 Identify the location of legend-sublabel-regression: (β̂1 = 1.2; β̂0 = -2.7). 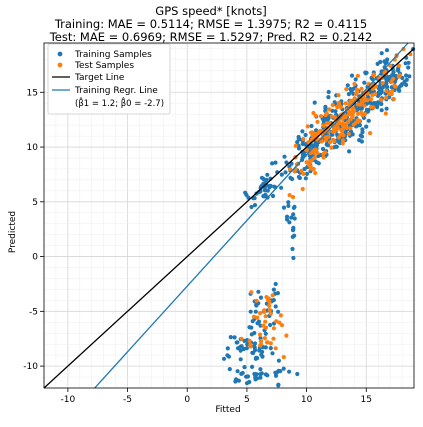
(119, 102).